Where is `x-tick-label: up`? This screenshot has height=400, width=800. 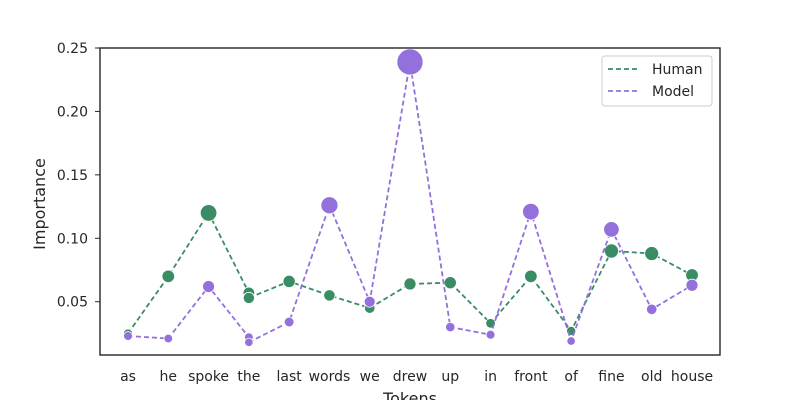 x-tick-label: up is located at coordinates (450, 377).